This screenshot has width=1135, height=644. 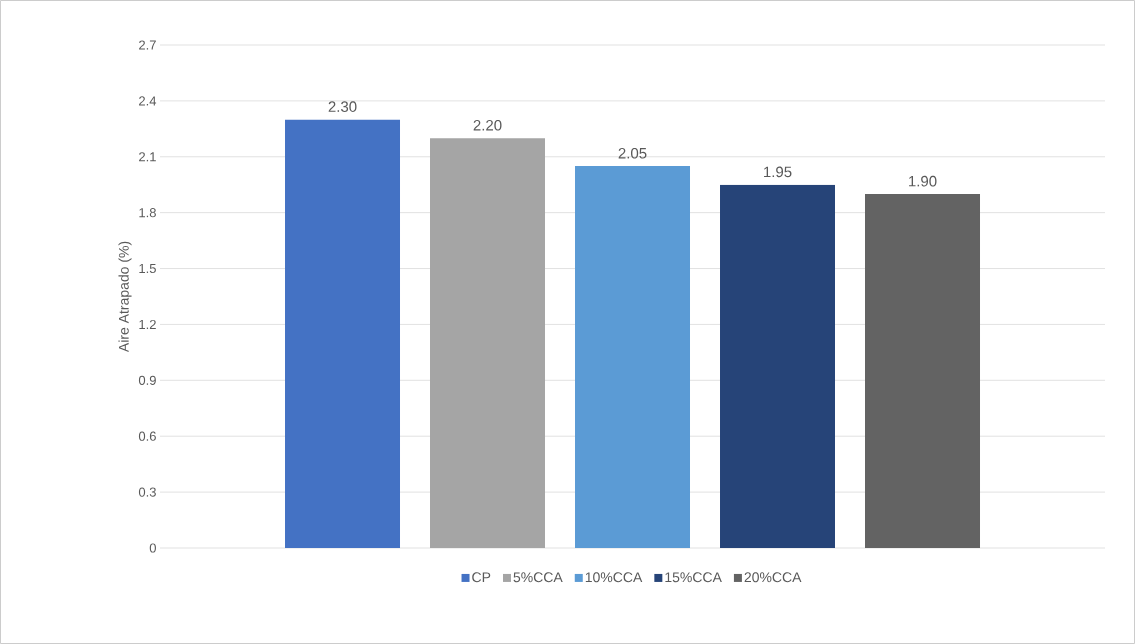 I want to click on legend-label: 15%CCA, so click(x=693, y=577).